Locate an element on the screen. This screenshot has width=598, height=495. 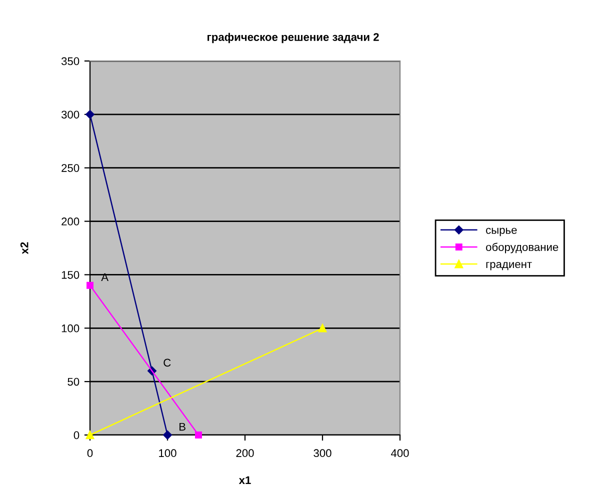
y-tick-label: 100 is located at coordinates (71, 328).